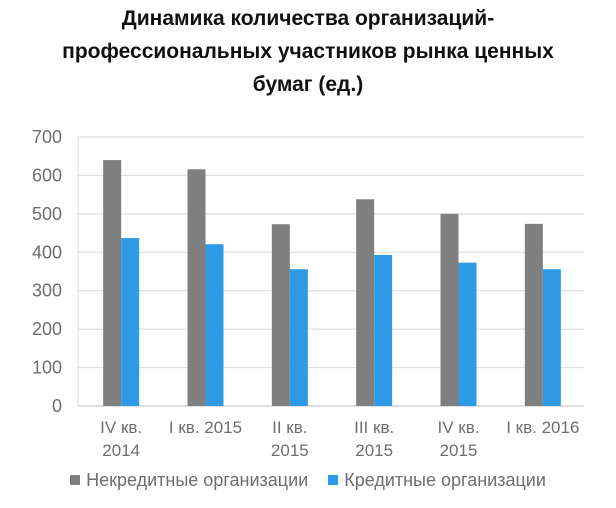 This screenshot has height=508, width=616. Describe the element at coordinates (47, 252) in the screenshot. I see `y-tick-label: 400` at that location.